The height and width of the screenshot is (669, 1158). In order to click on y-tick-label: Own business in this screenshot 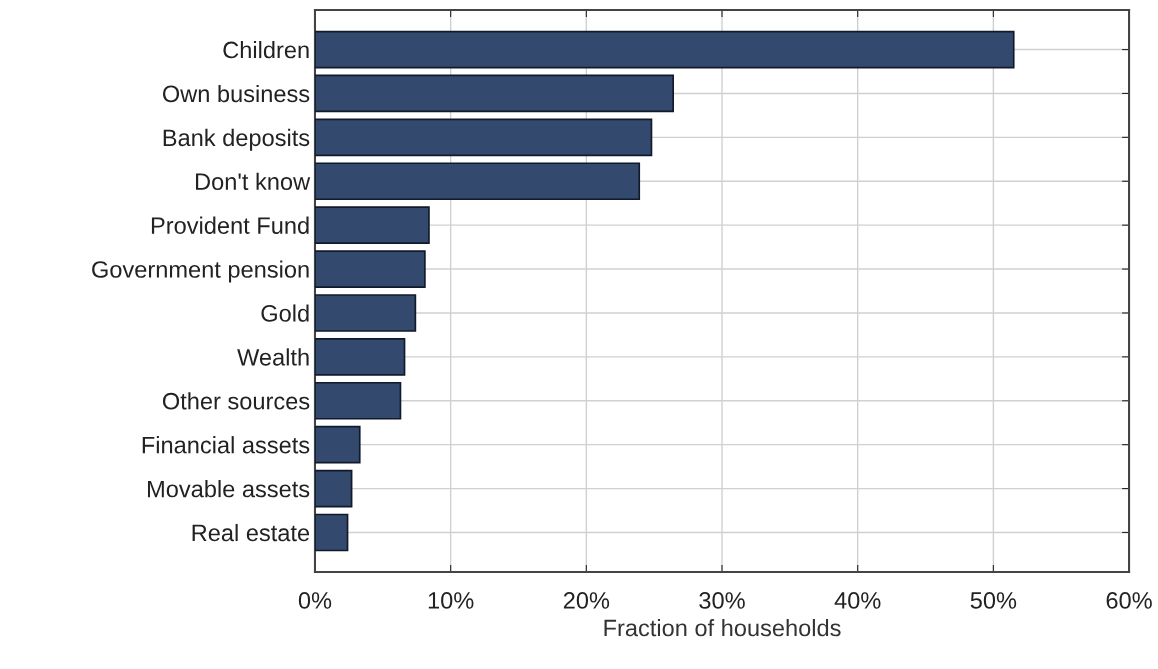, I will do `click(236, 93)`.